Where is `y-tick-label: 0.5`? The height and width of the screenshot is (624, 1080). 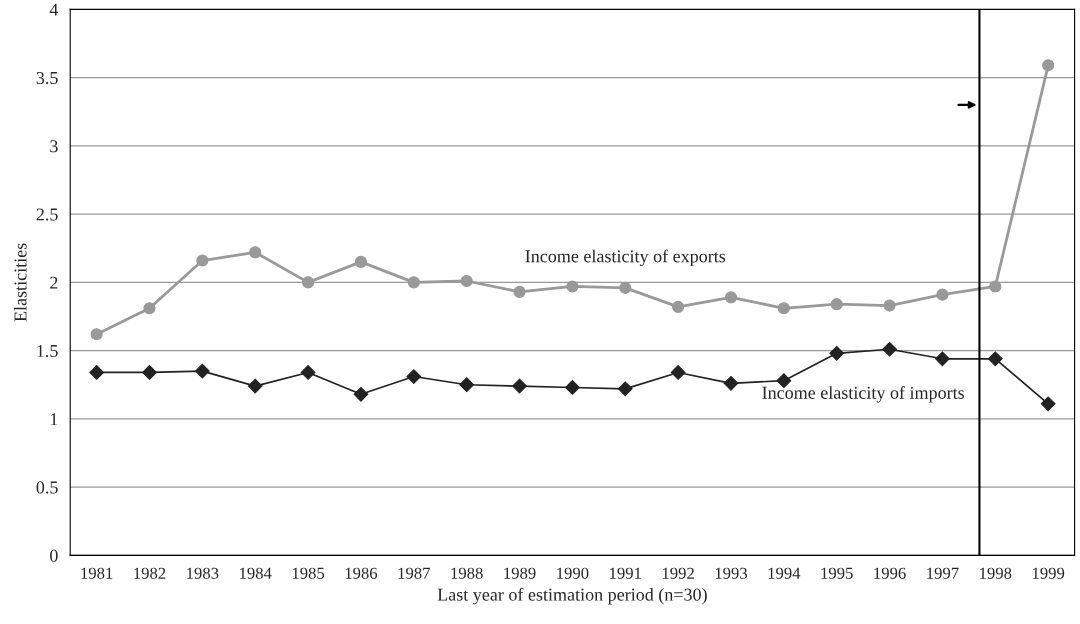
y-tick-label: 0.5 is located at coordinates (47, 487).